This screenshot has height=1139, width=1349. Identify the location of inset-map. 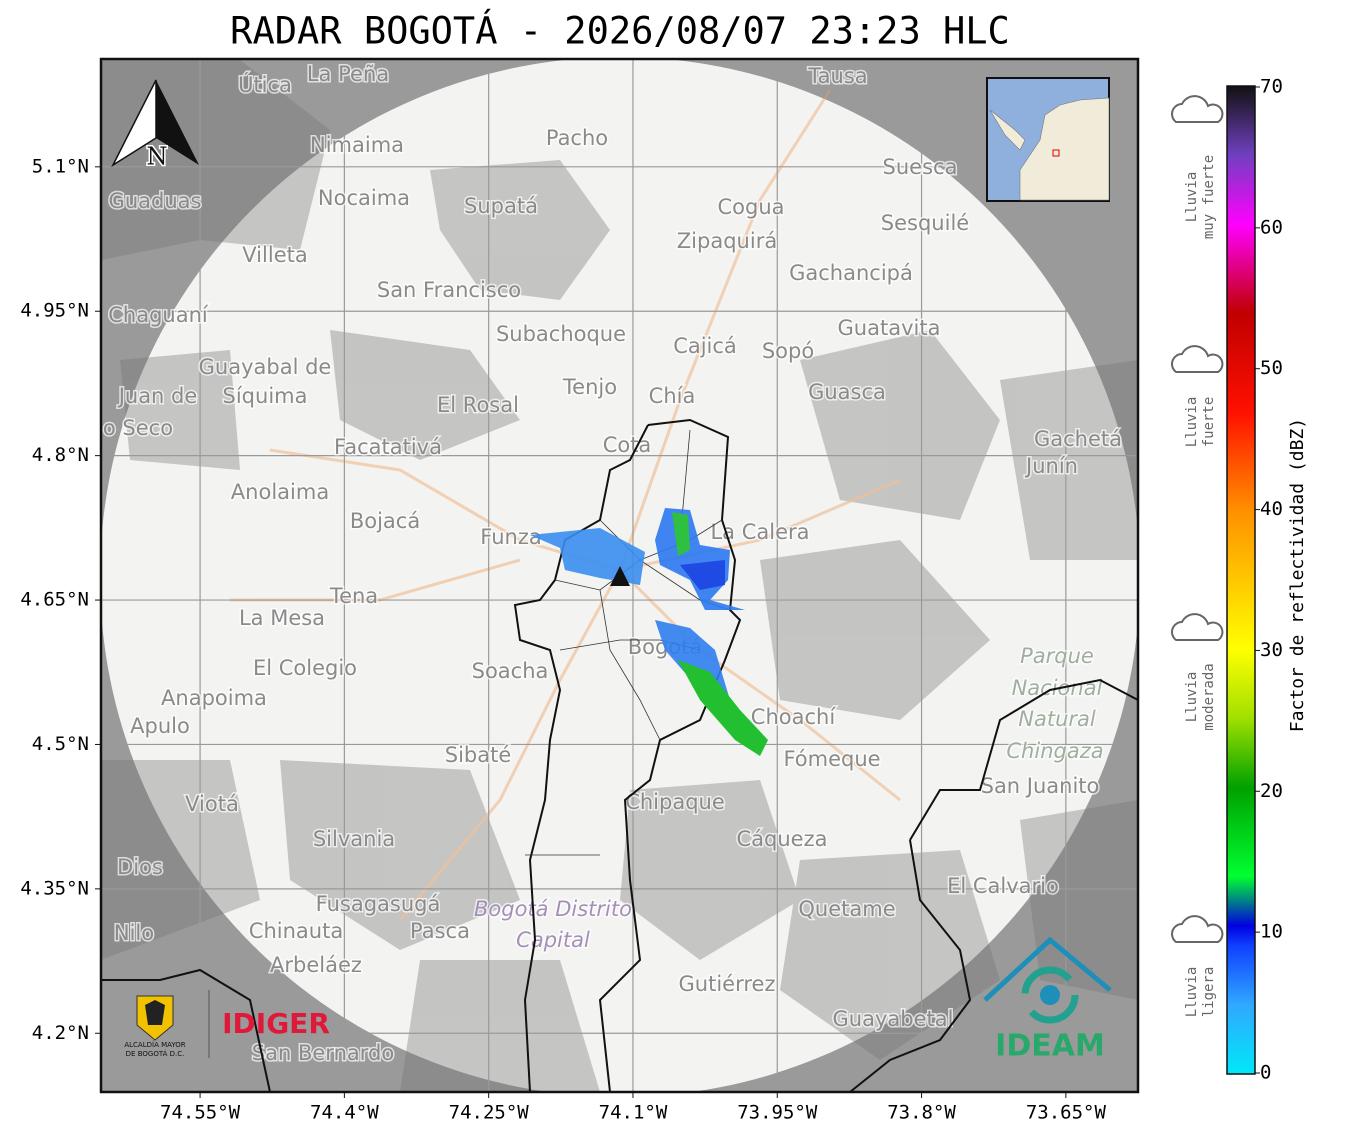
(1048, 139).